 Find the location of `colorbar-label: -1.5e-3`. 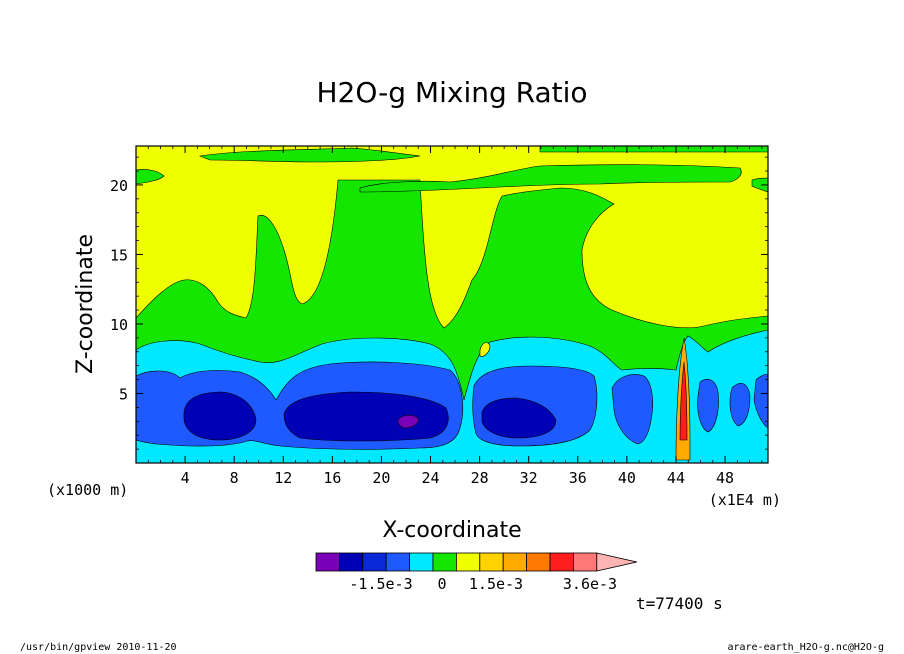

colorbar-label: -1.5e-3 is located at coordinates (380, 584).